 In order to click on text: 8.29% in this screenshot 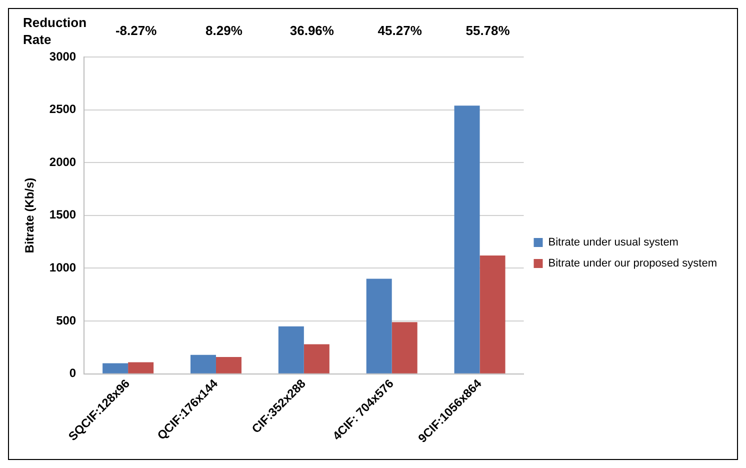, I will do `click(224, 30)`.